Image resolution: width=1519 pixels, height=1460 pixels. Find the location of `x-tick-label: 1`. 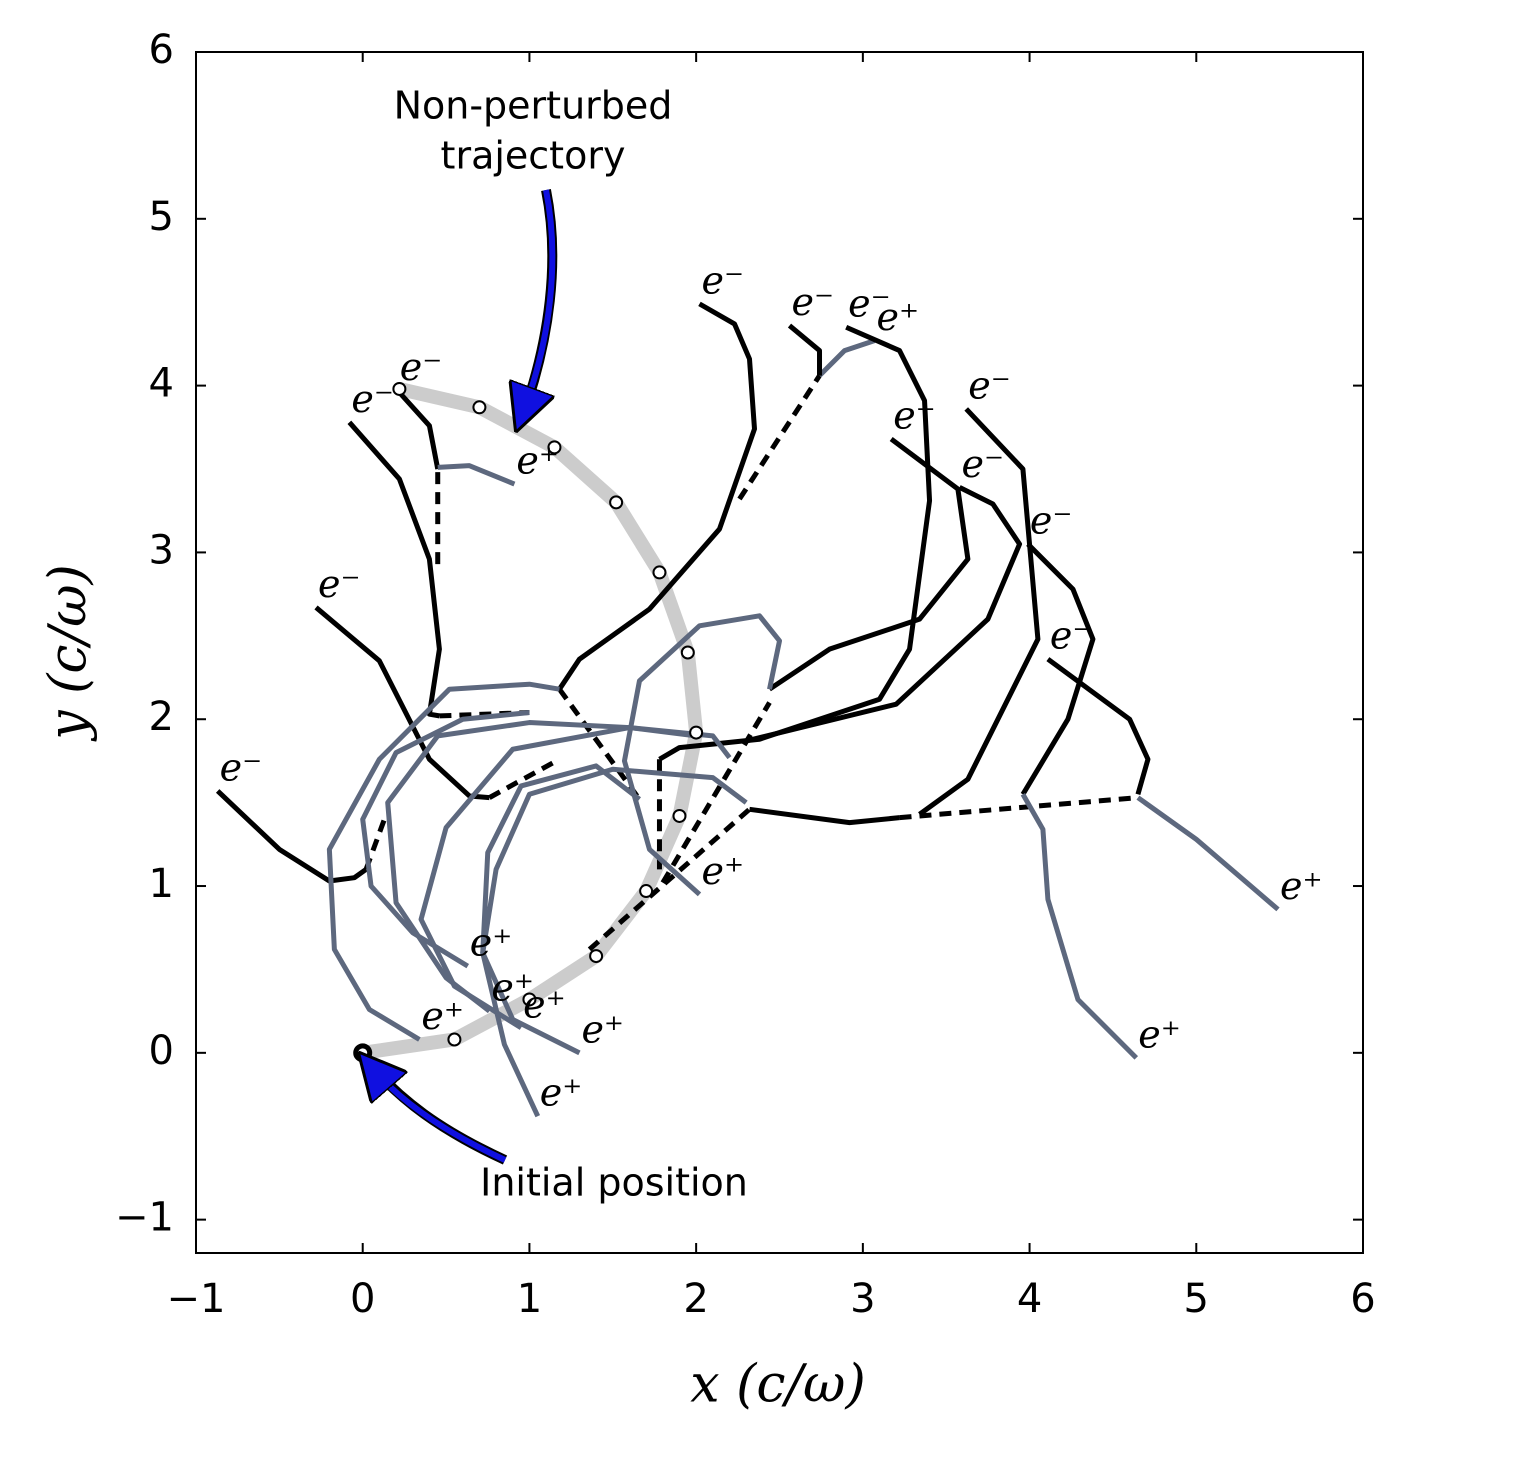

x-tick-label: 1 is located at coordinates (529, 1299).